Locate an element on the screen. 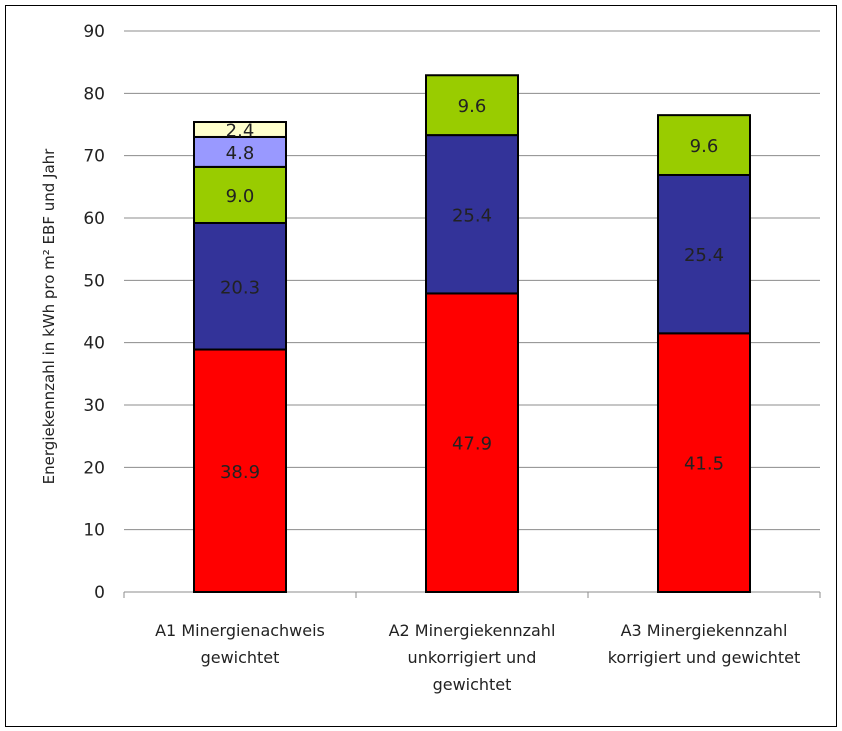  data-label: 20.3 is located at coordinates (240, 287).